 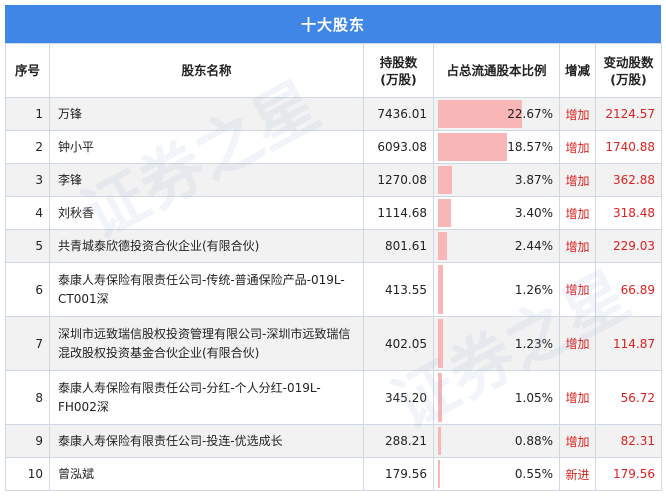 I want to click on header-type: 增减, so click(x=577, y=70).